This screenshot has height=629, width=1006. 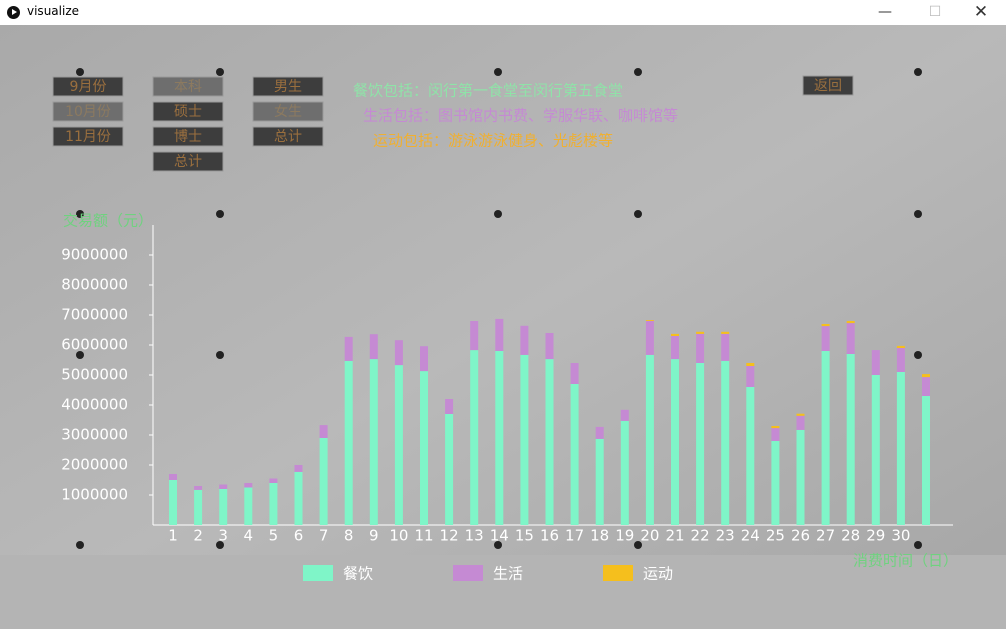 What do you see at coordinates (94, 255) in the screenshot?
I see `y-tick-label: 9000000` at bounding box center [94, 255].